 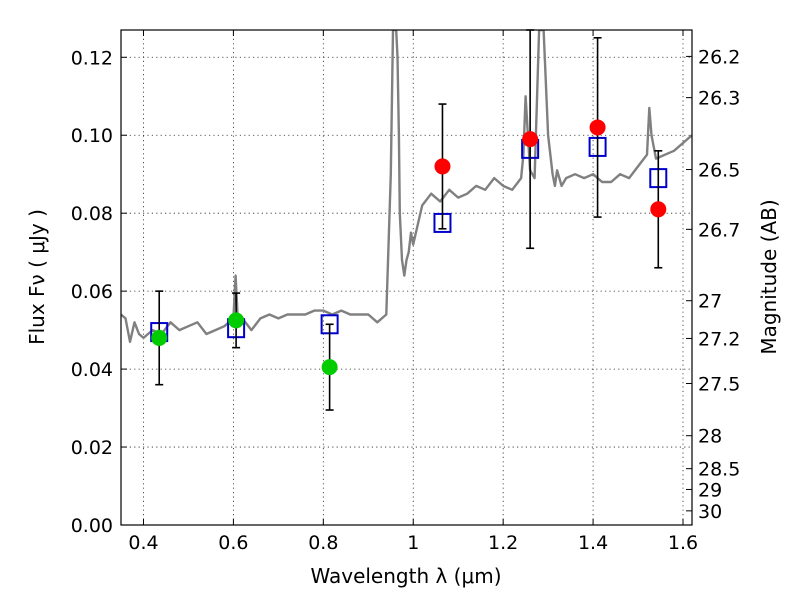 What do you see at coordinates (143, 543) in the screenshot?
I see `x-tick-label: 0.4` at bounding box center [143, 543].